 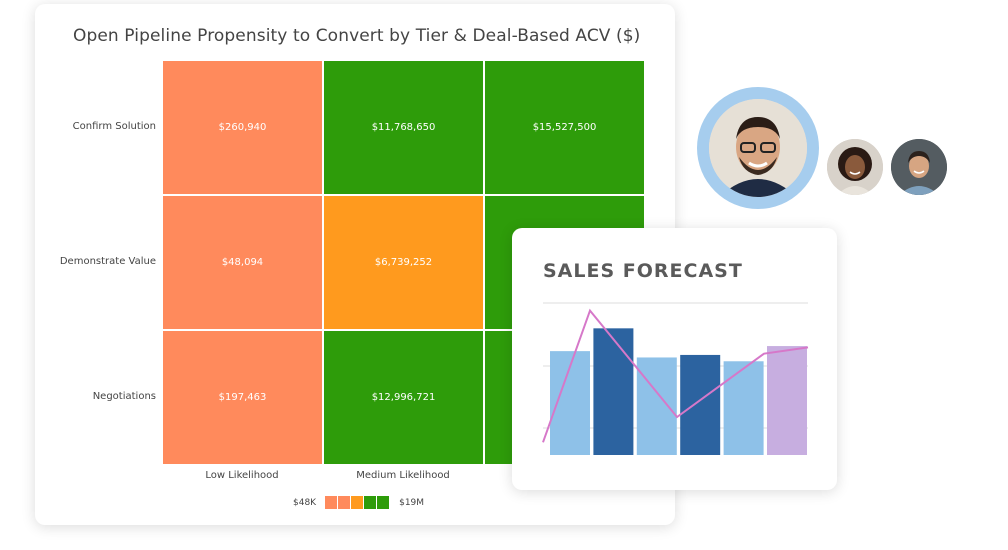 I want to click on legend-max-label: $19M, so click(x=412, y=502).